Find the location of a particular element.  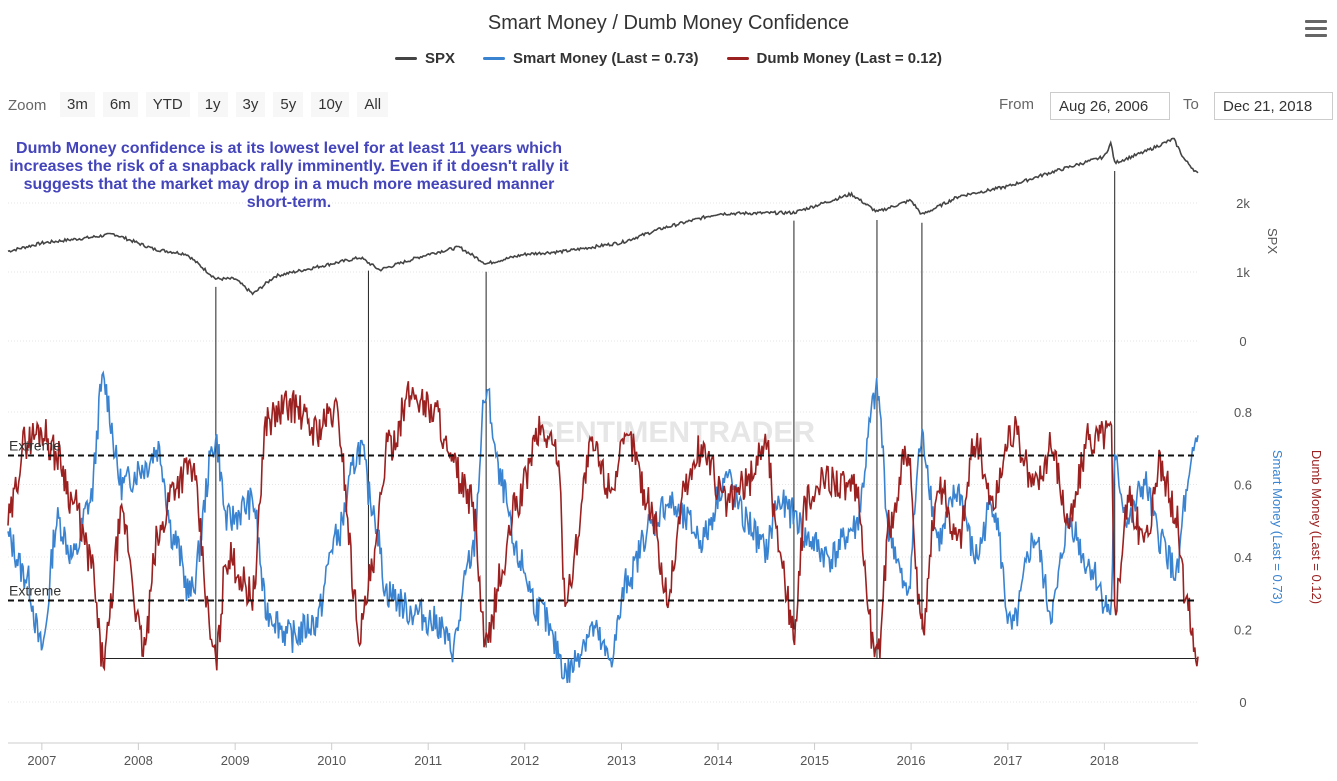

legend-item-spx: SPX is located at coordinates (425, 58).